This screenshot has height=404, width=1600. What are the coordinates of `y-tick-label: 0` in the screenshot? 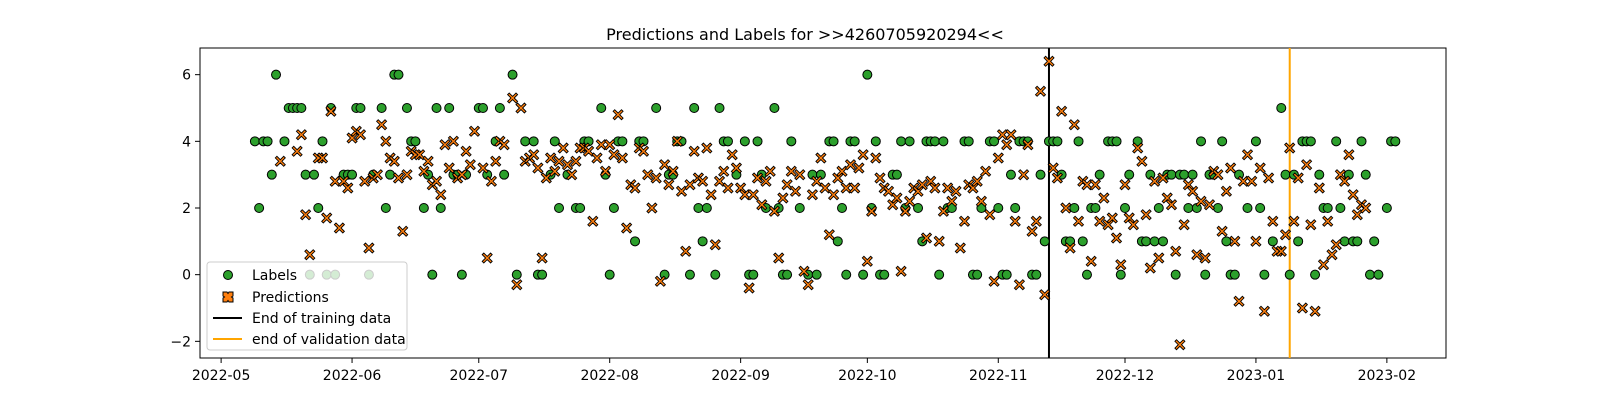 It's located at (186, 276).